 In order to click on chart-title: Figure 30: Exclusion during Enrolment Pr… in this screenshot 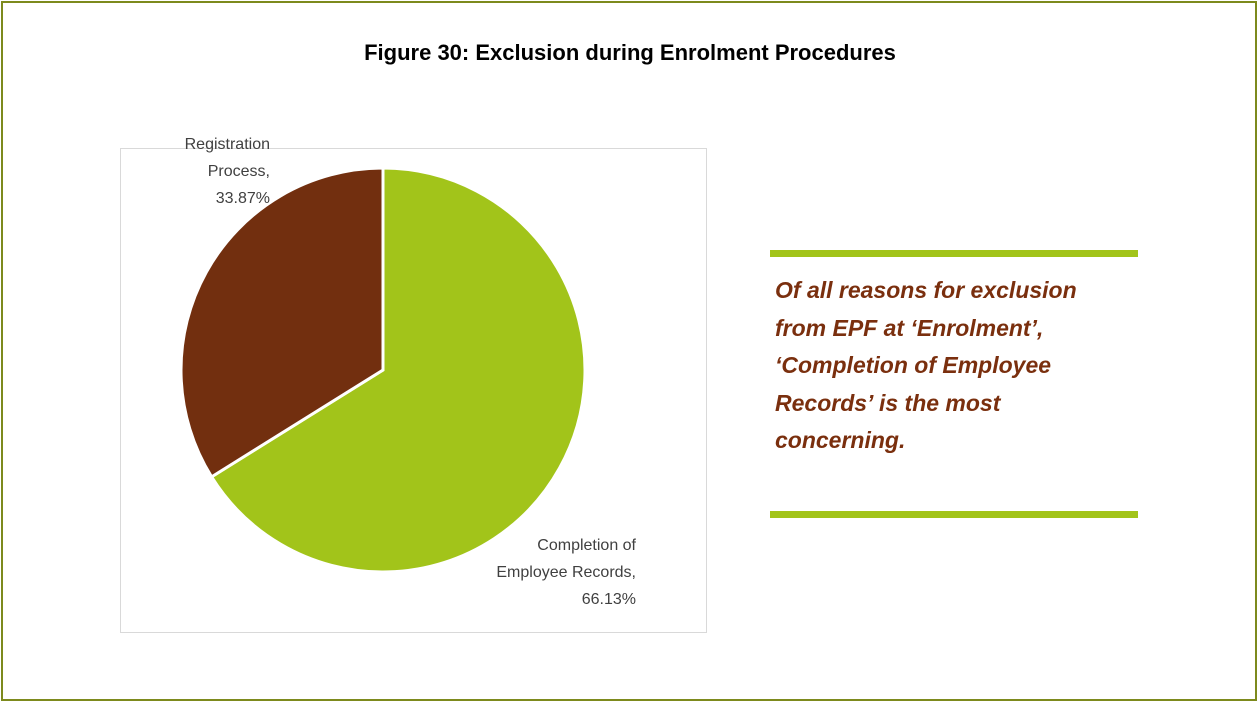, I will do `click(630, 52)`.